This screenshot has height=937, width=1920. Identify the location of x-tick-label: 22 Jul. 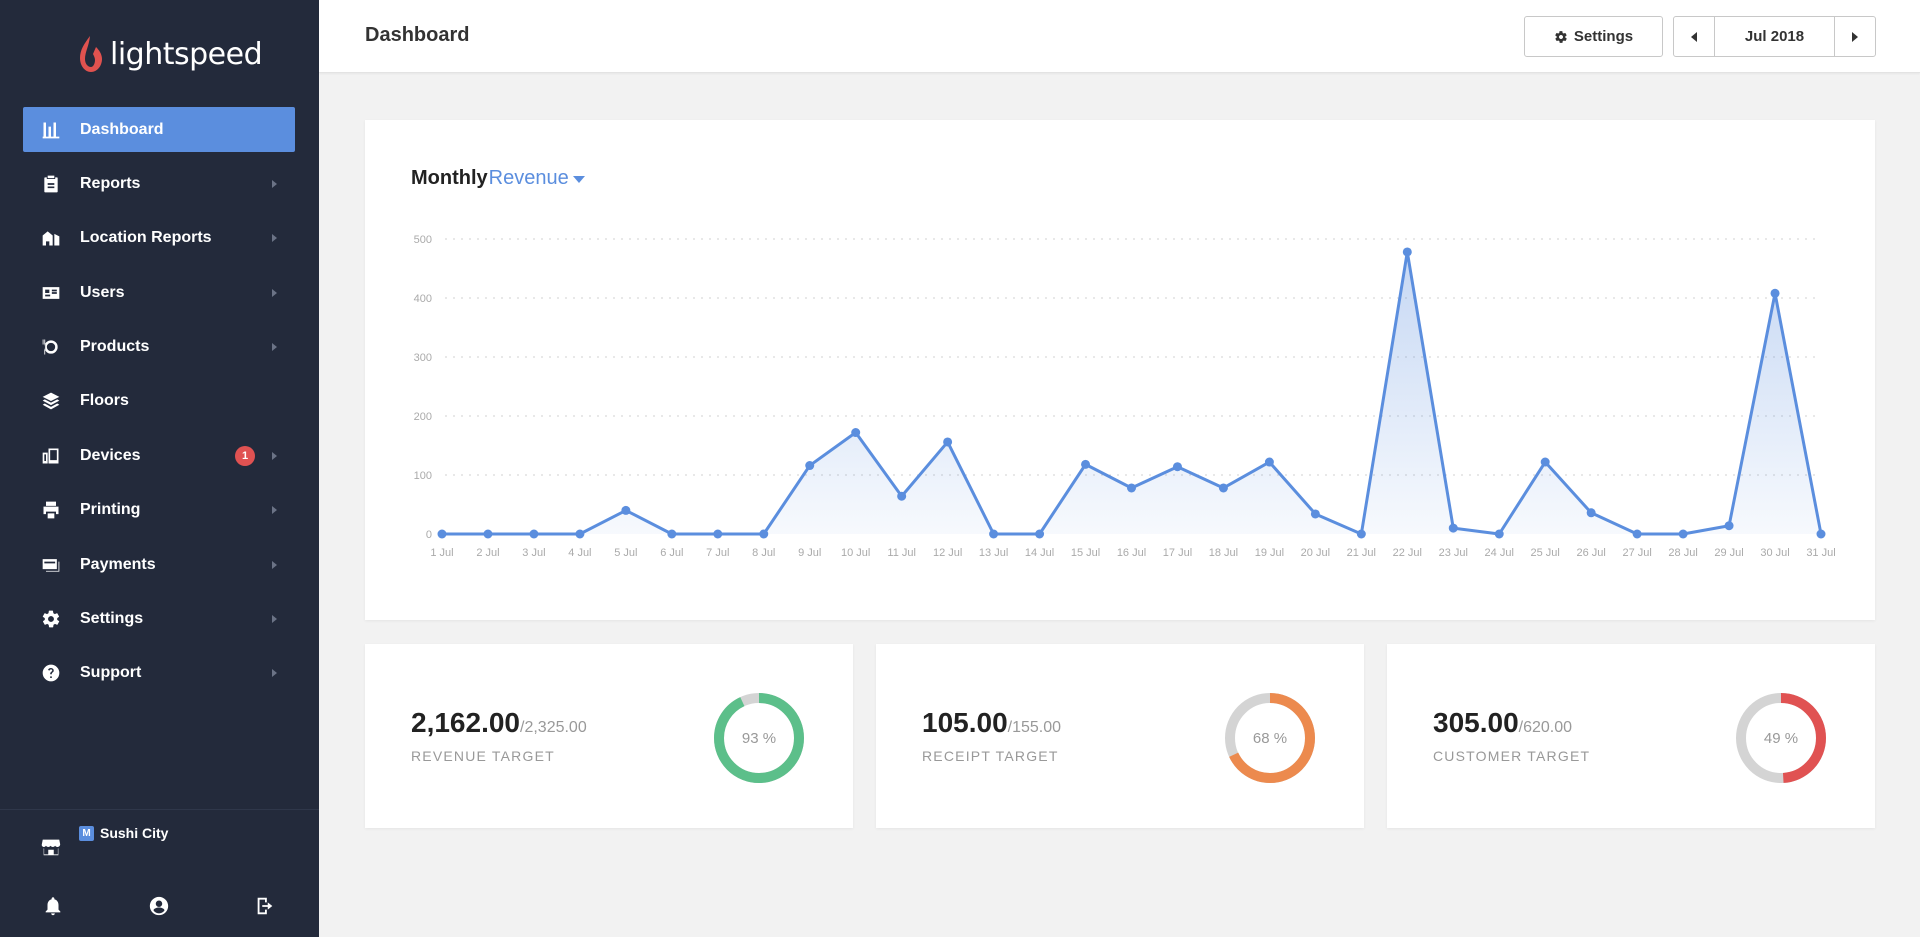
(1407, 553).